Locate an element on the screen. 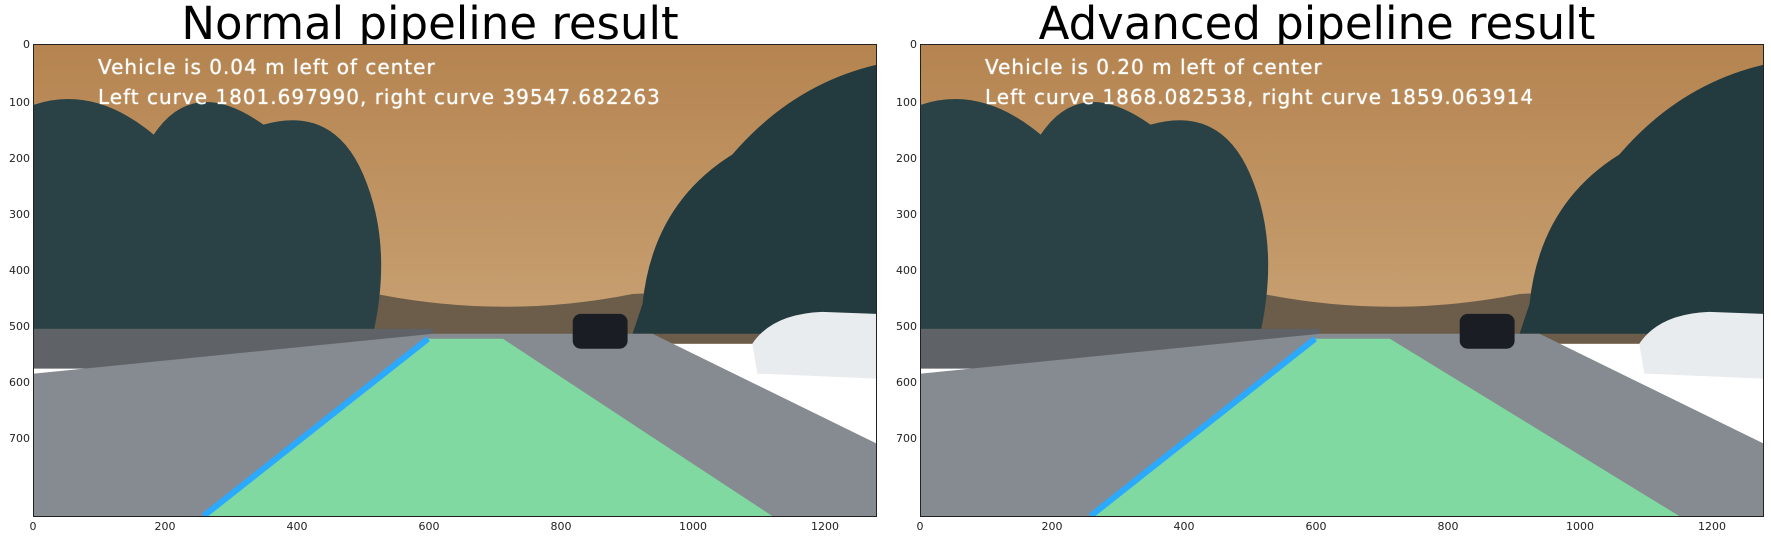 This screenshot has width=1771, height=542. panel-title: Normal pipeline result is located at coordinates (430, 25).